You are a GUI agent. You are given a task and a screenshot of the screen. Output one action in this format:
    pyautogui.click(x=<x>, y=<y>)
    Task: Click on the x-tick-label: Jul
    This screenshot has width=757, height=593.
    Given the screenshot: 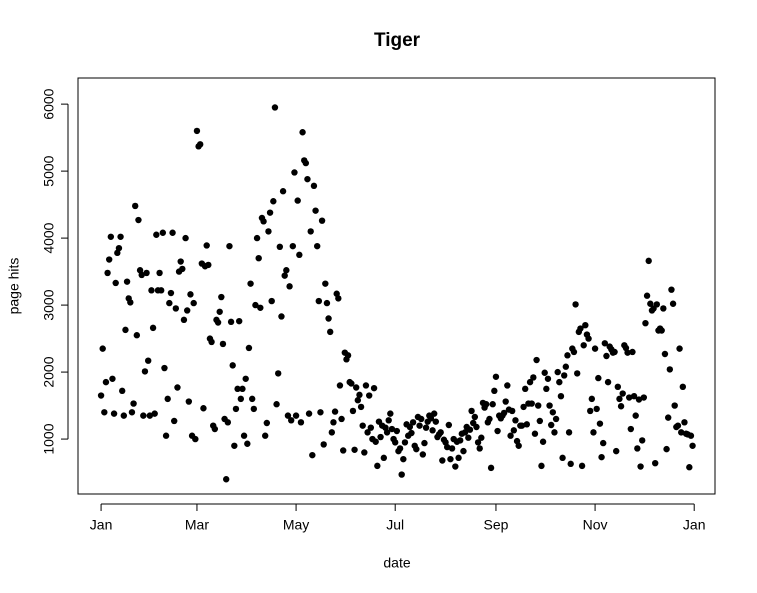 What is the action you would take?
    pyautogui.click(x=395, y=525)
    